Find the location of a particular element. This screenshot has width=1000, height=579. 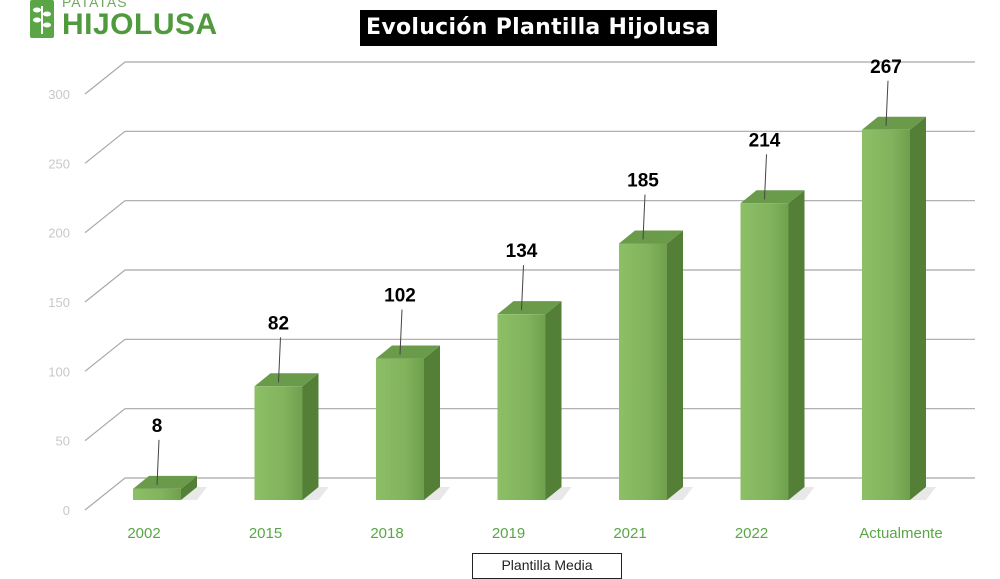

leaf-plant-icon is located at coordinates (42, 19).